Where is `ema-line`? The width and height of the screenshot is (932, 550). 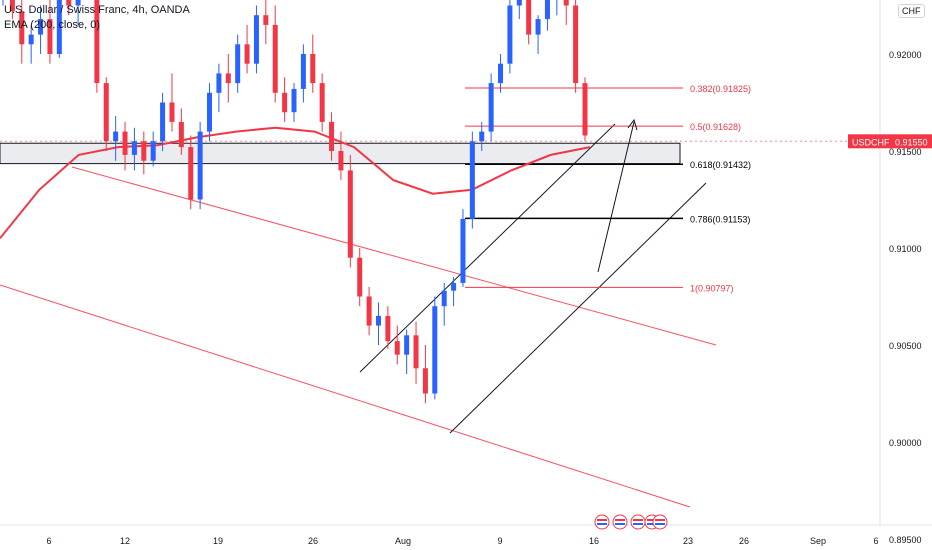 ema-line is located at coordinates (295, 182).